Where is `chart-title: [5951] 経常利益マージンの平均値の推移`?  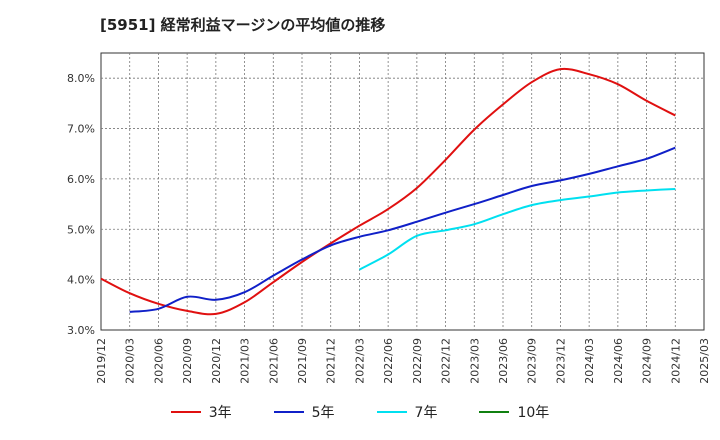 chart-title: [5951] 経常利益マージンの平均値の推移 is located at coordinates (243, 25).